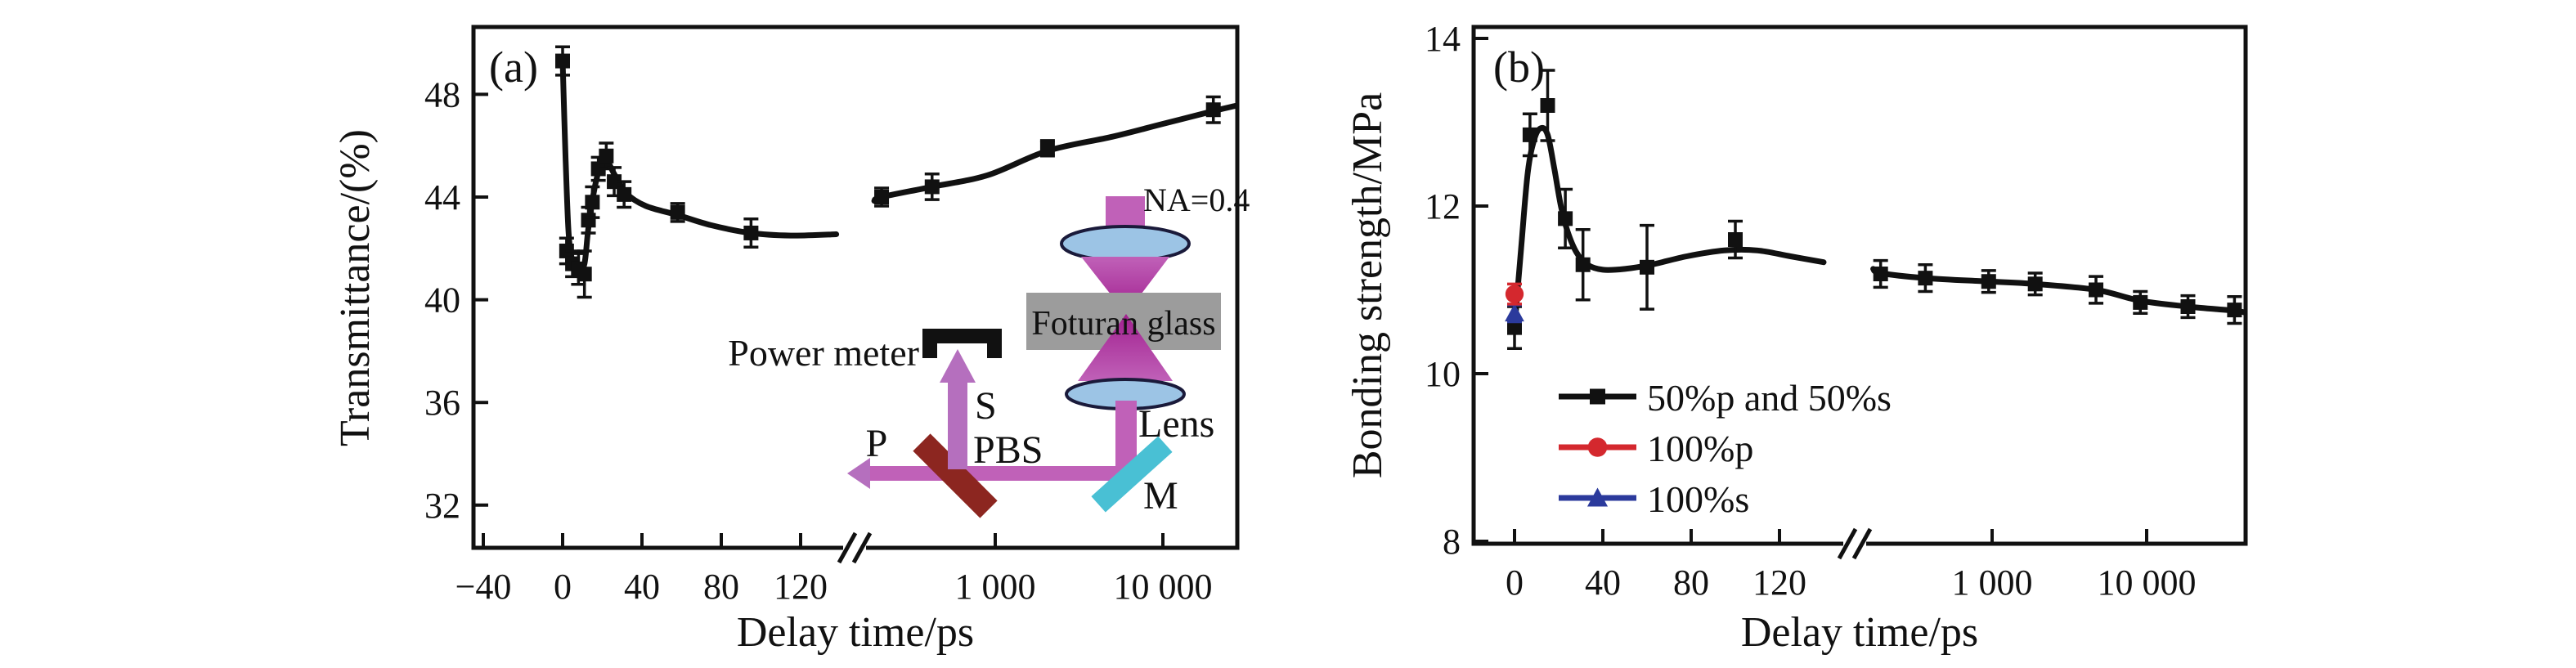 Image resolution: width=2576 pixels, height=668 pixels. I want to click on y-tick-label: 40, so click(442, 300).